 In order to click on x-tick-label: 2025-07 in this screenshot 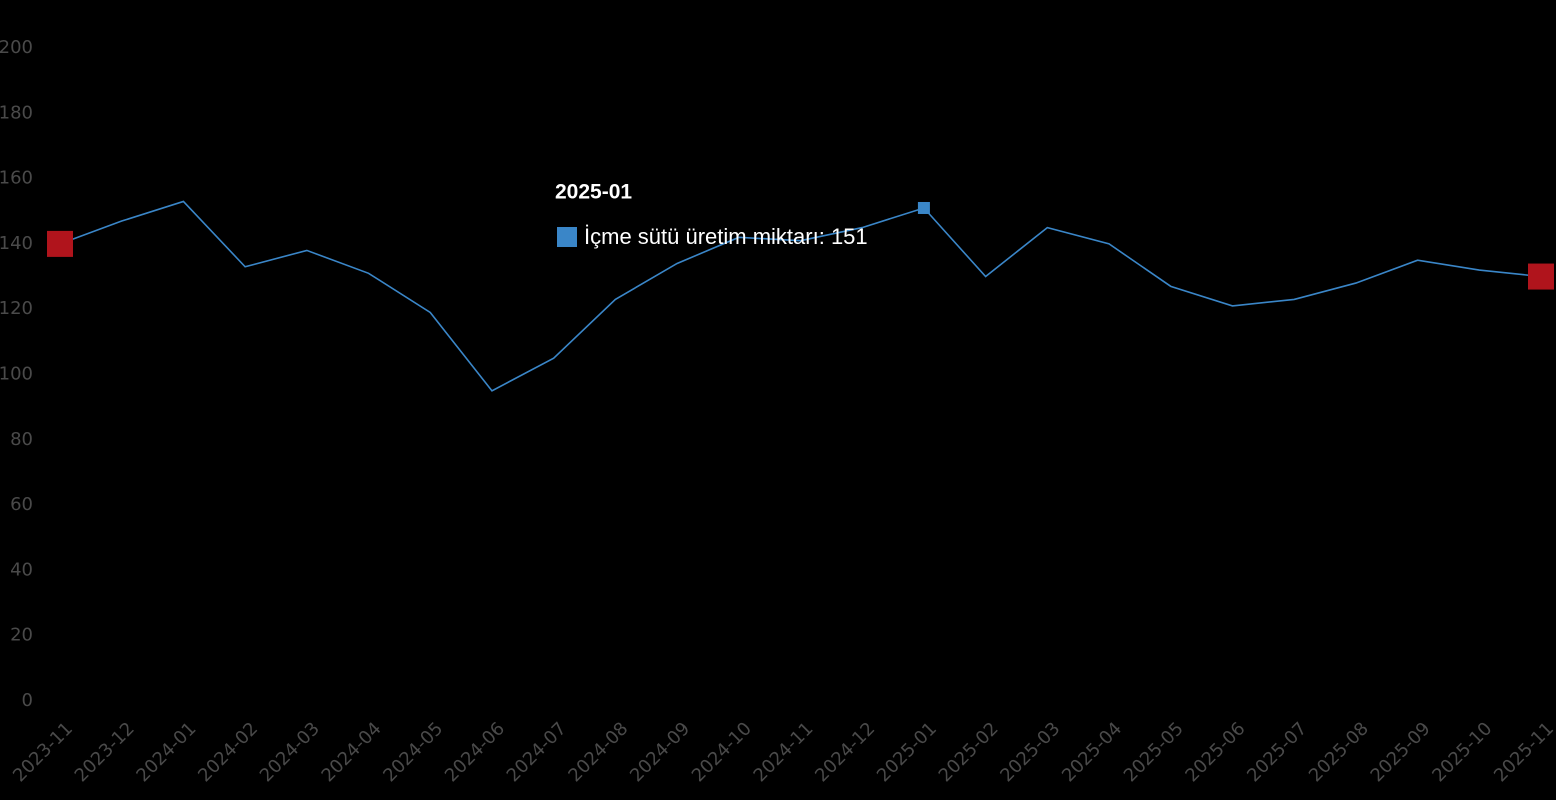, I will do `click(1277, 752)`.